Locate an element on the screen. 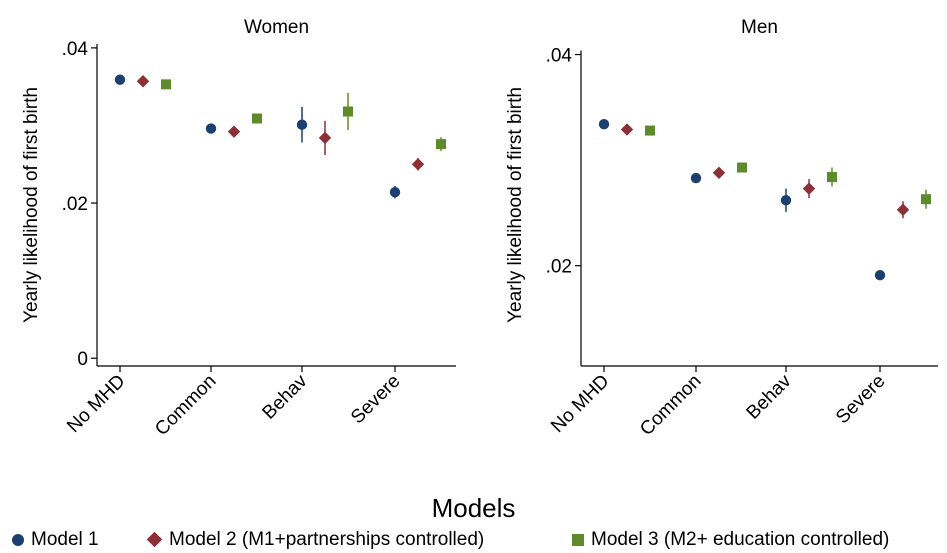 The height and width of the screenshot is (553, 947). legend-item-model-1: Model 1 is located at coordinates (55, 540).